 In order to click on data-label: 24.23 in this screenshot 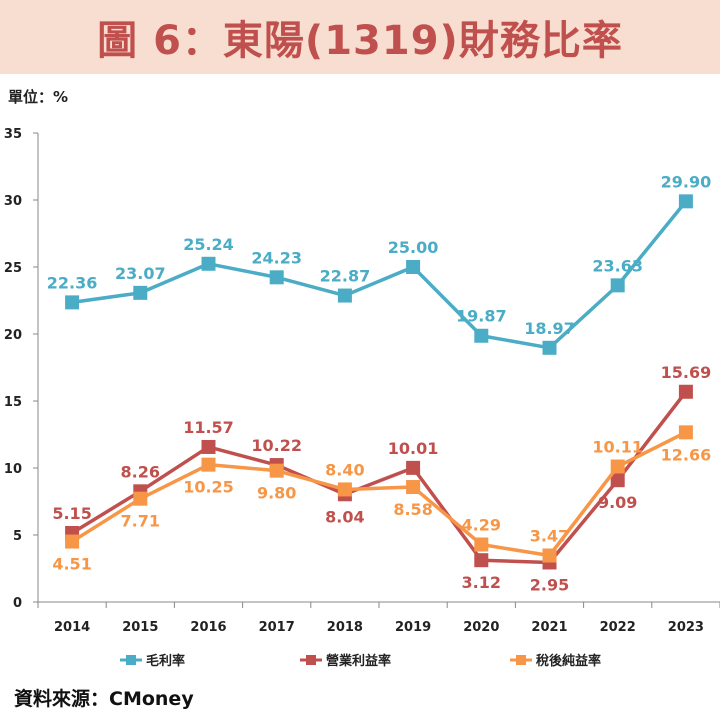, I will do `click(276, 257)`.